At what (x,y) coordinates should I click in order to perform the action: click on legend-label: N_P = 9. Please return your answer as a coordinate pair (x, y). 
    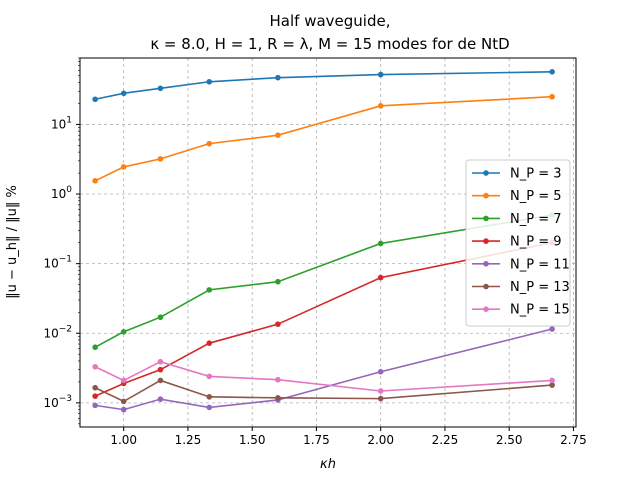
    Looking at the image, I should click on (536, 242).